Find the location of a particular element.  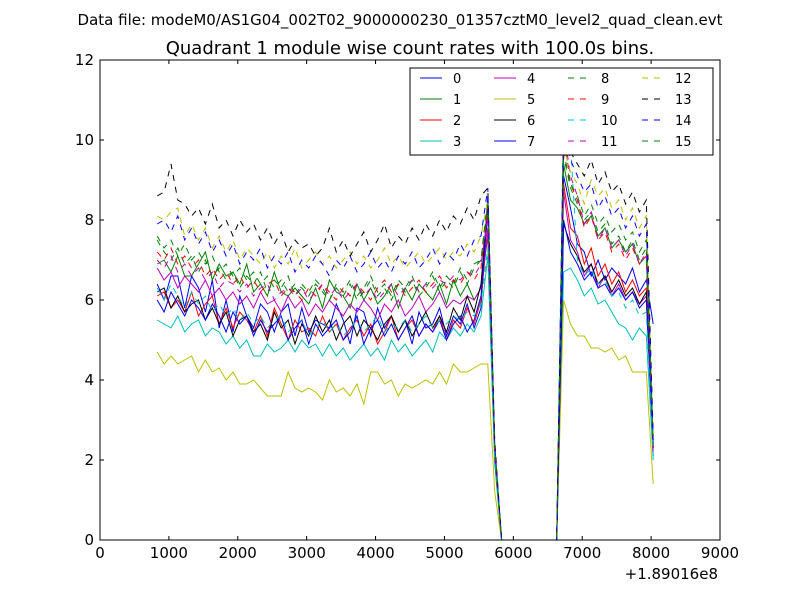

y-tick-label: 2 is located at coordinates (89, 460).